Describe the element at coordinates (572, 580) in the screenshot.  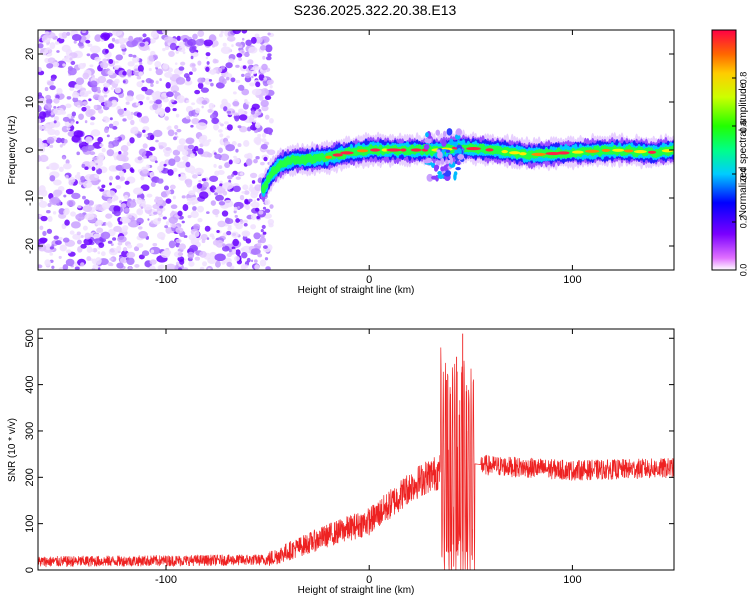
I see `snr-xtick-label: 100` at that location.